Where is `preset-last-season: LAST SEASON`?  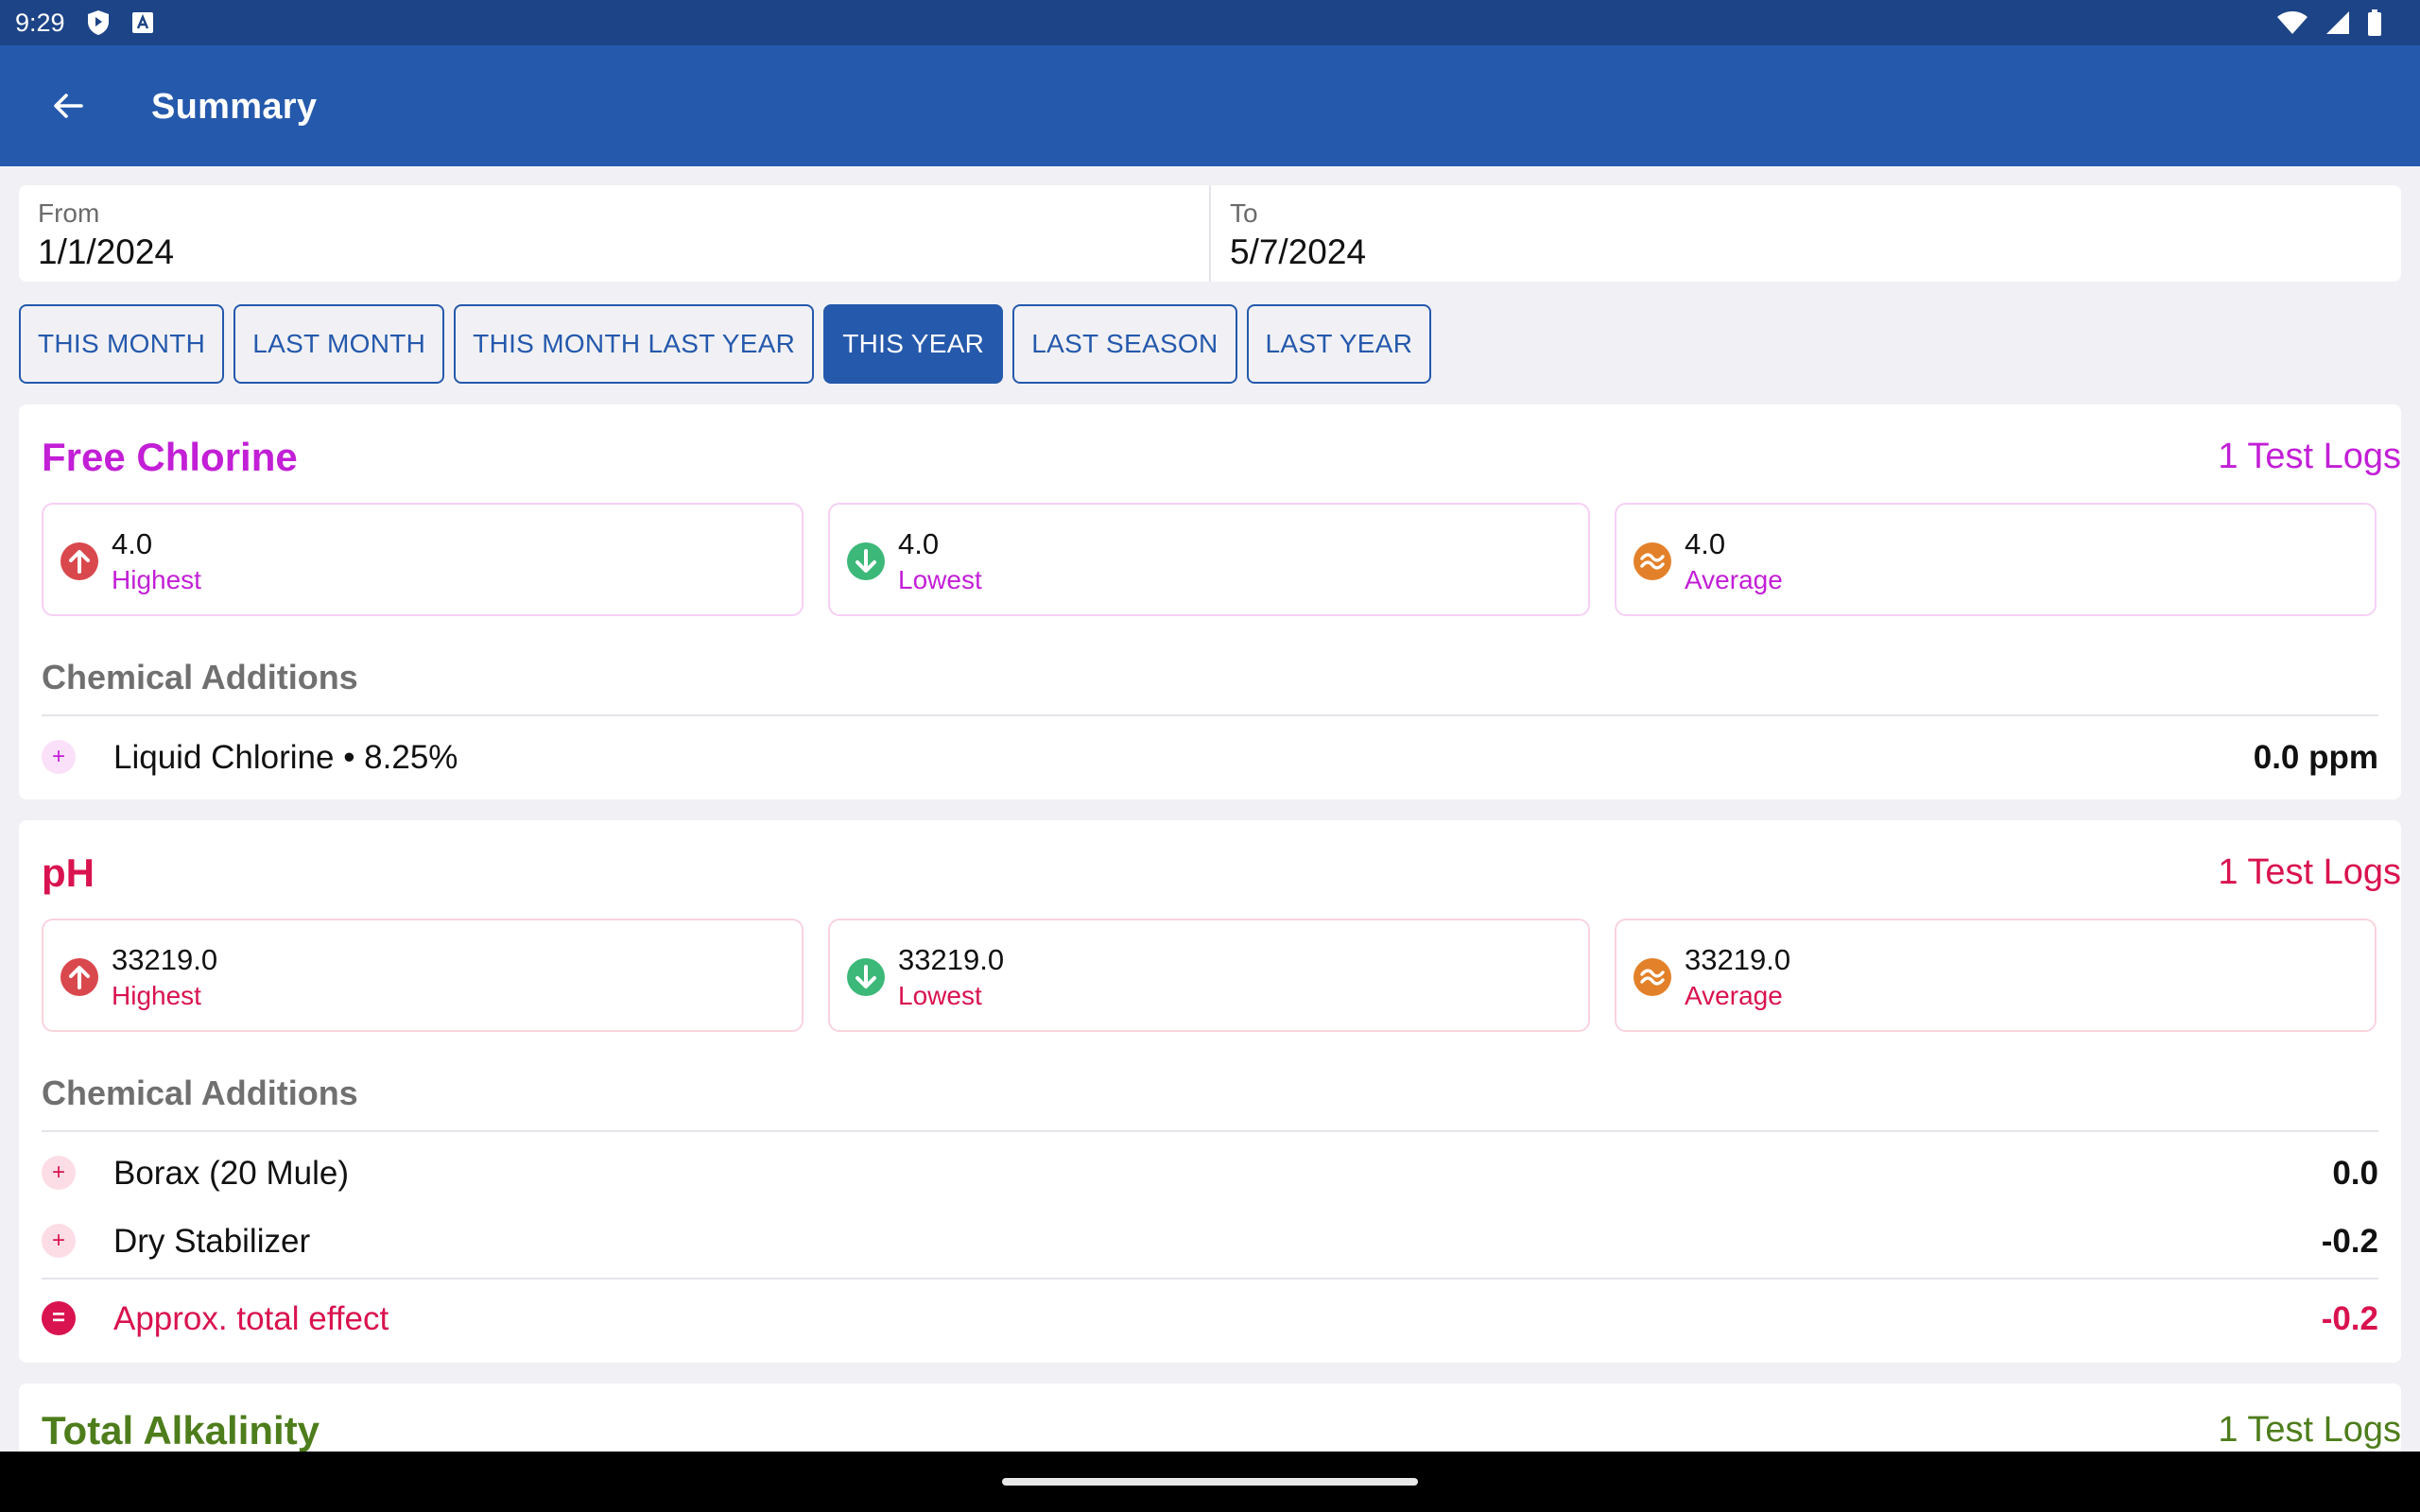
preset-last-season: LAST SEASON is located at coordinates (1124, 344).